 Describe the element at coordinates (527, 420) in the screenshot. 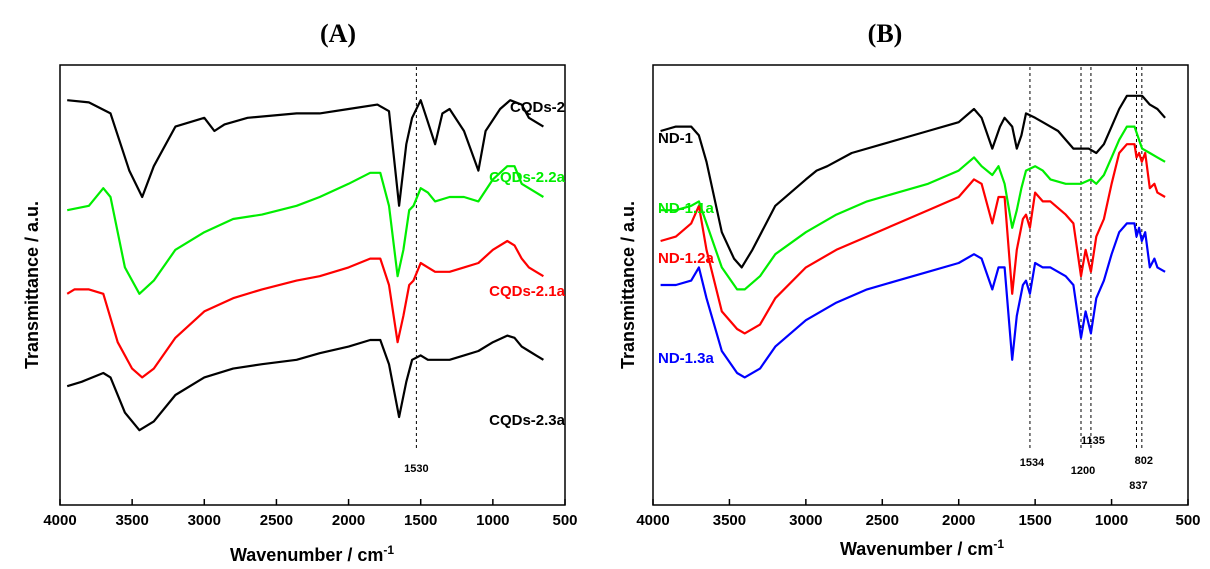

I see `series-label-cqds-2-3a: CQDs-2.3a` at that location.